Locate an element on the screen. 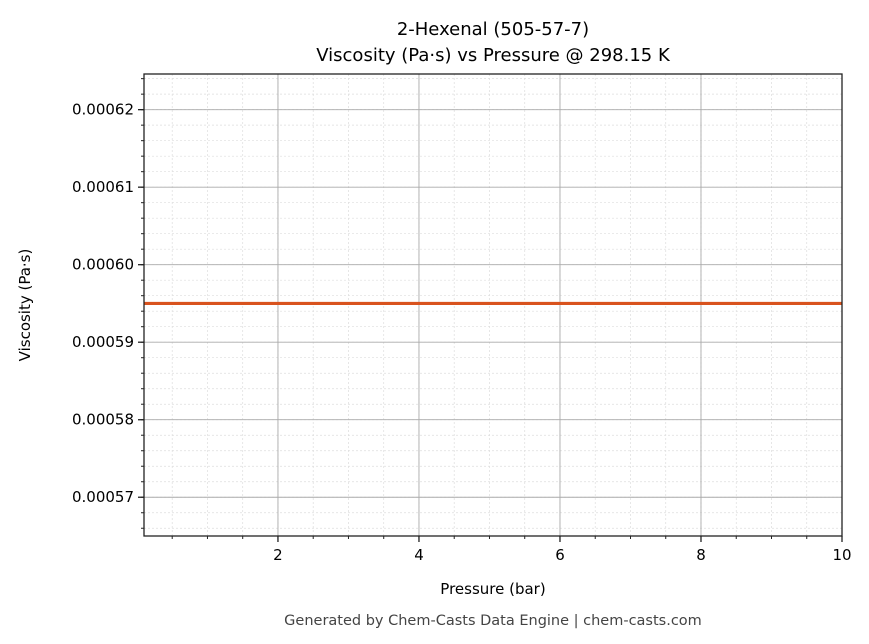  x-axis-label: Pressure (bar) is located at coordinates (492, 589).